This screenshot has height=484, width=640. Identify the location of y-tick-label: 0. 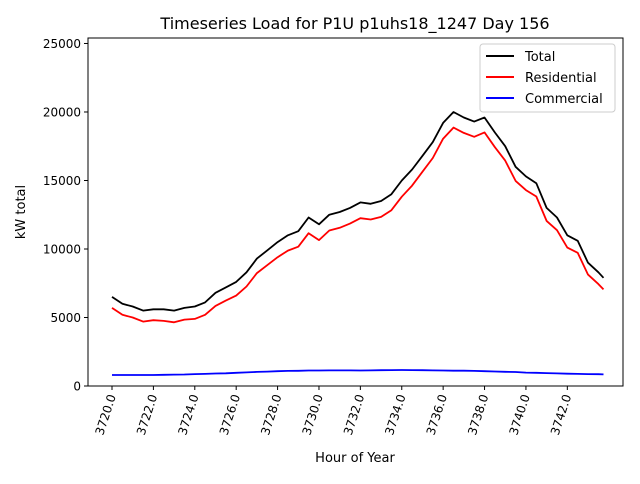
(77, 387).